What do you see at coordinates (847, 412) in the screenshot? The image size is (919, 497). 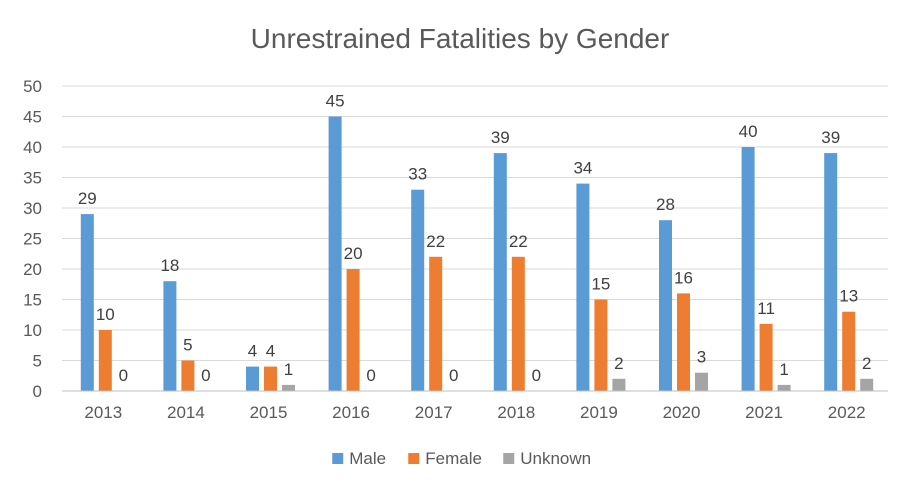 I see `x-tick-label: 2022` at bounding box center [847, 412].